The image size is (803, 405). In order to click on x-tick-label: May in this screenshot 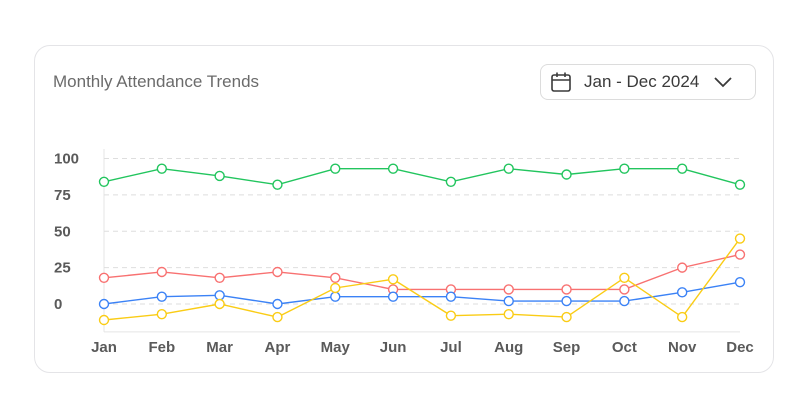, I will do `click(336, 347)`.